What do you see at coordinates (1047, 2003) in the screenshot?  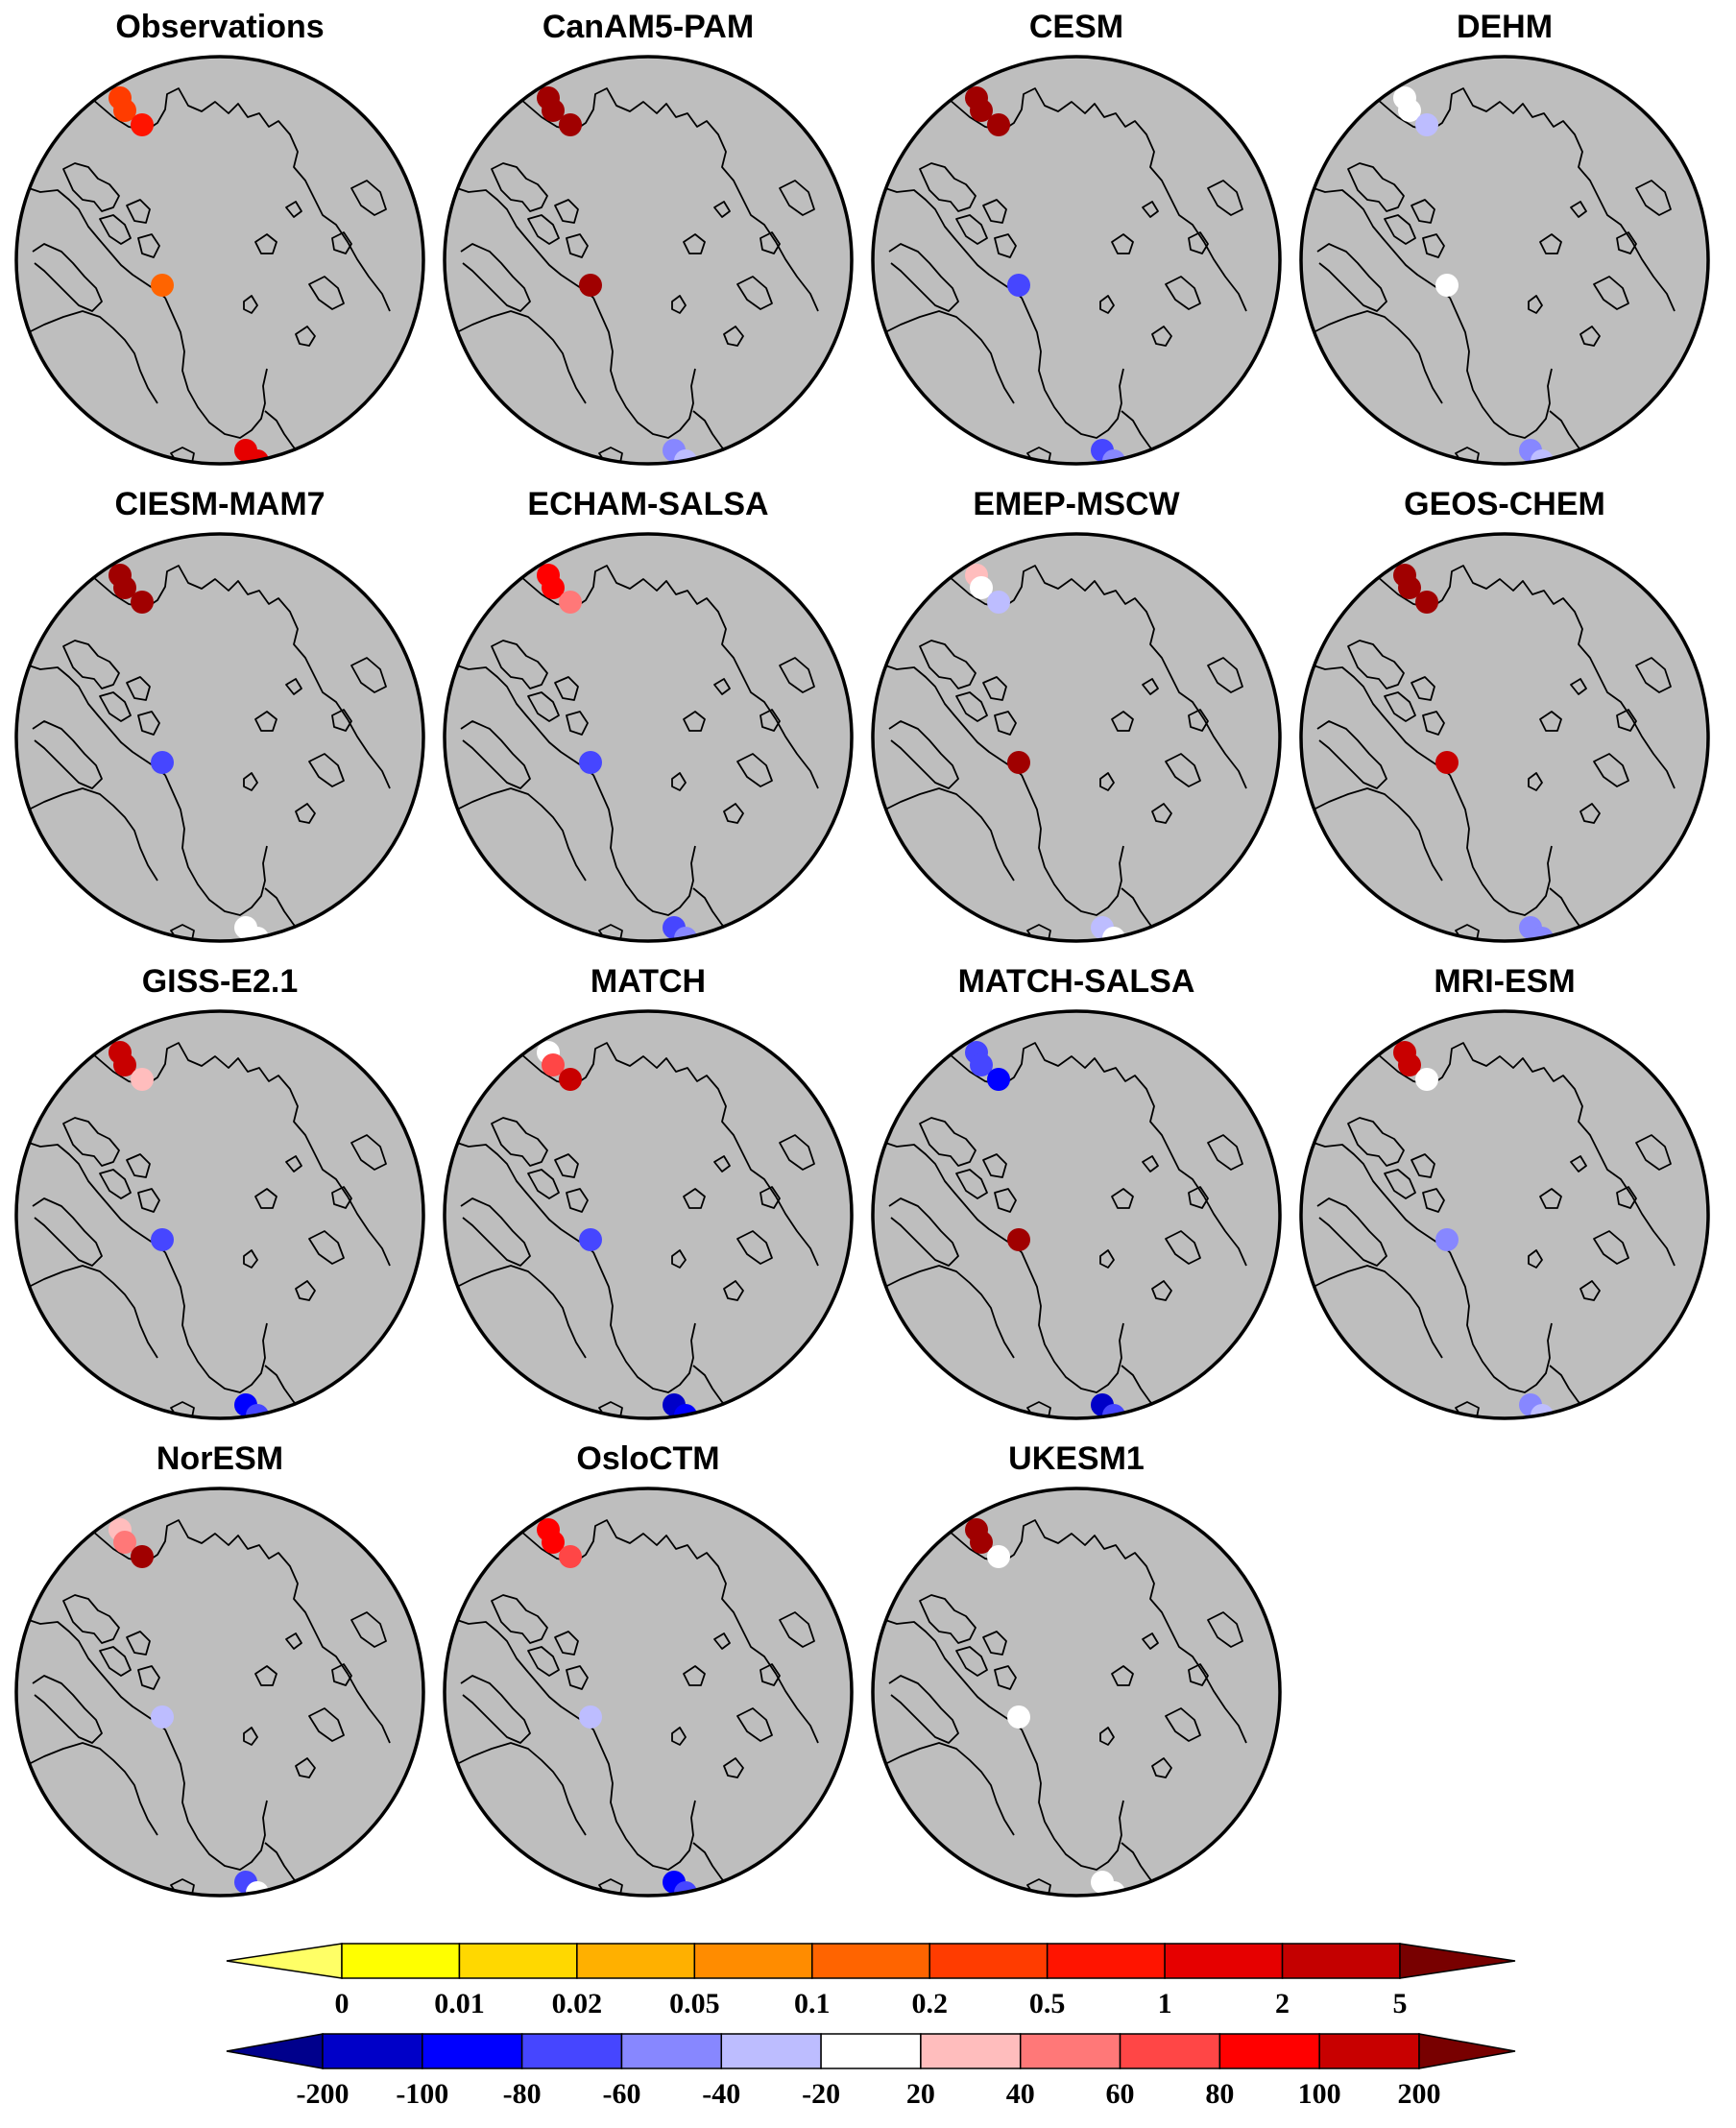 I see `colorbar-tick-label: 0.5` at bounding box center [1047, 2003].